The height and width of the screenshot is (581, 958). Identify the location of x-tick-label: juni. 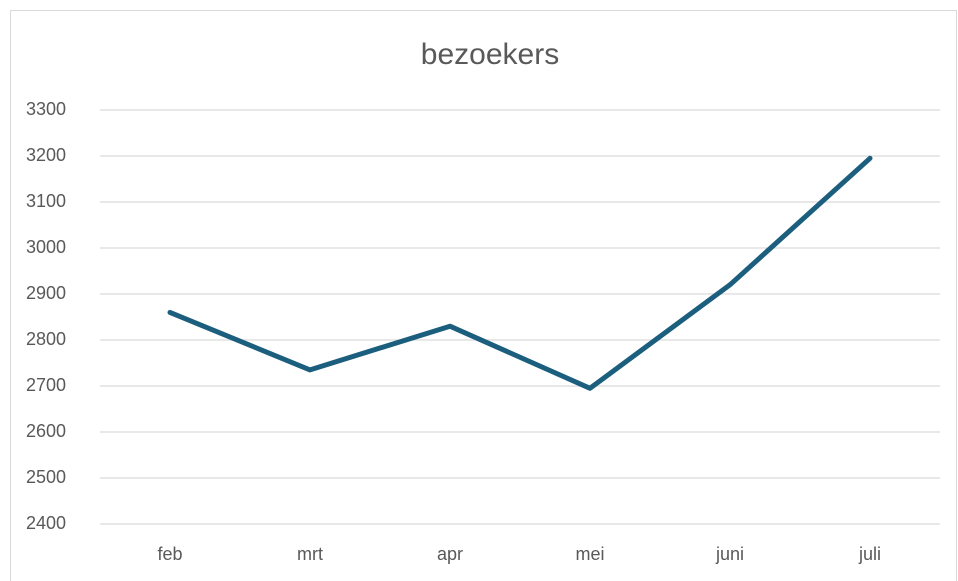
(729, 554).